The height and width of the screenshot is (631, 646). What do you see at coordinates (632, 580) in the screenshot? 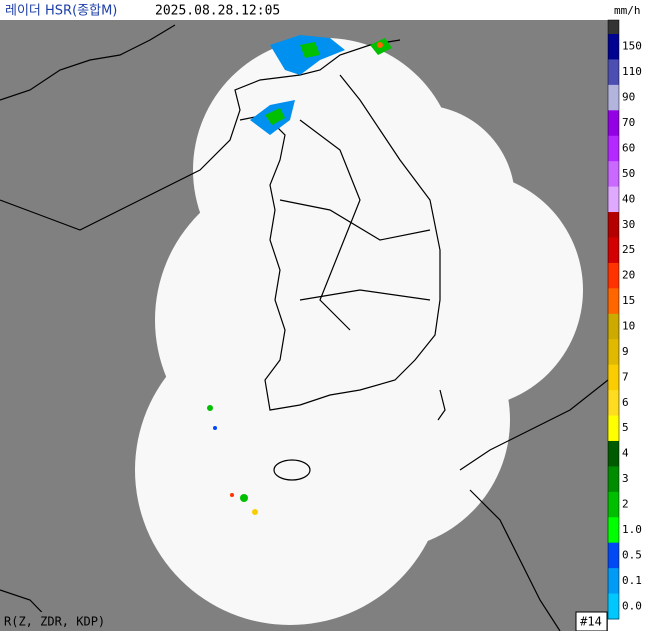
I see `legend-label: 0.1` at bounding box center [632, 580].